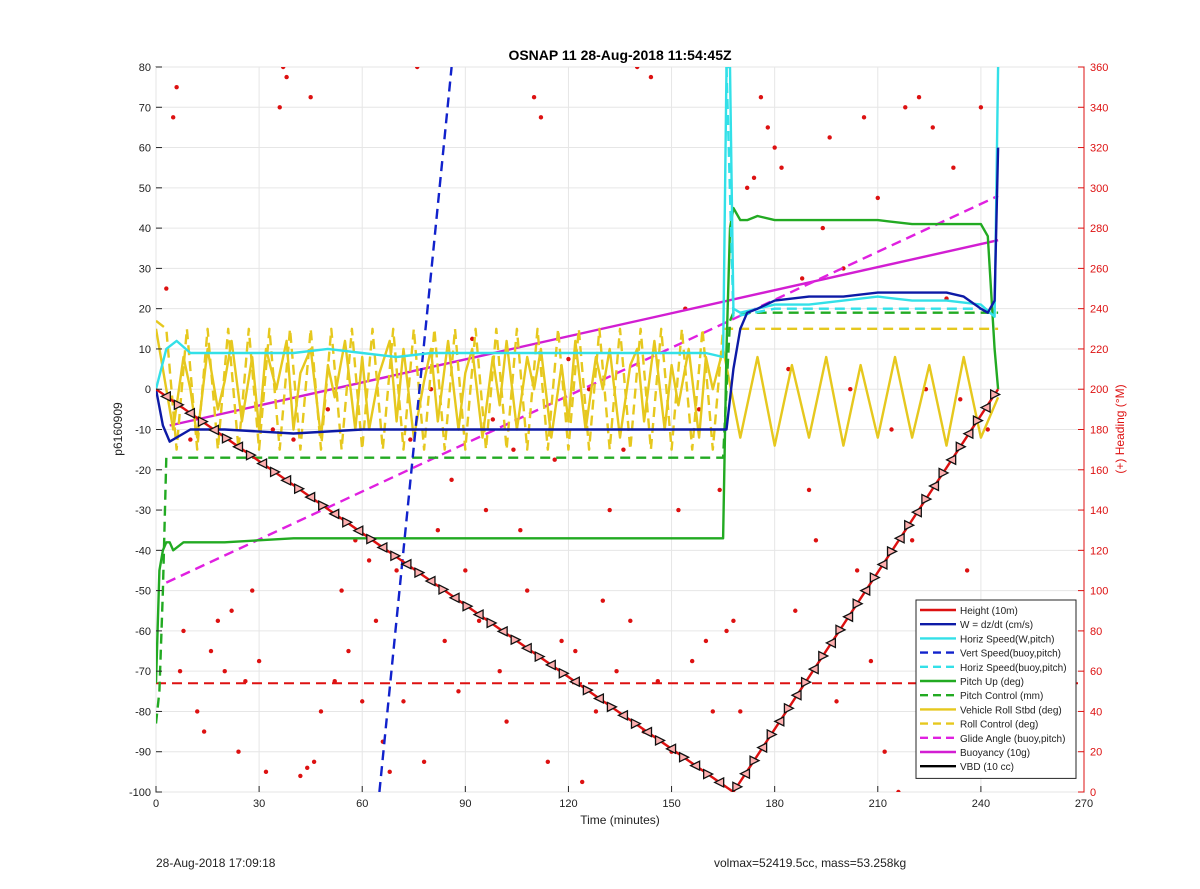 This screenshot has width=1200, height=889. What do you see at coordinates (1096, 712) in the screenshot?
I see `y2-tick-label: 40` at bounding box center [1096, 712].